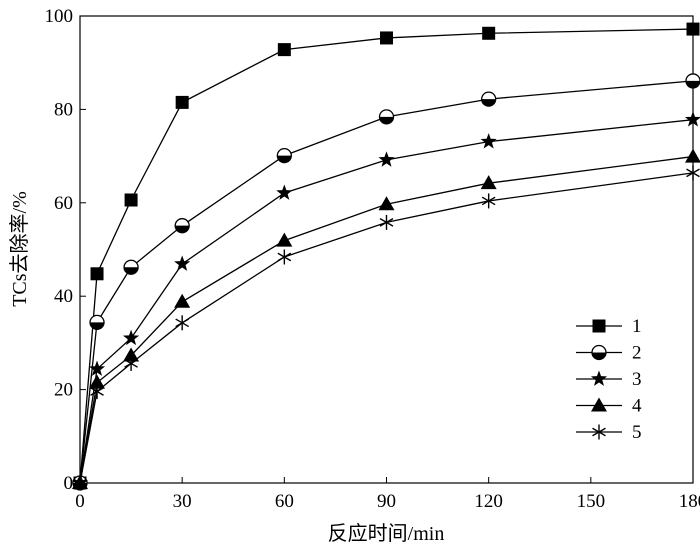 This screenshot has height=549, width=700. Describe the element at coordinates (609, 432) in the screenshot. I see `legend-item: 5` at that location.